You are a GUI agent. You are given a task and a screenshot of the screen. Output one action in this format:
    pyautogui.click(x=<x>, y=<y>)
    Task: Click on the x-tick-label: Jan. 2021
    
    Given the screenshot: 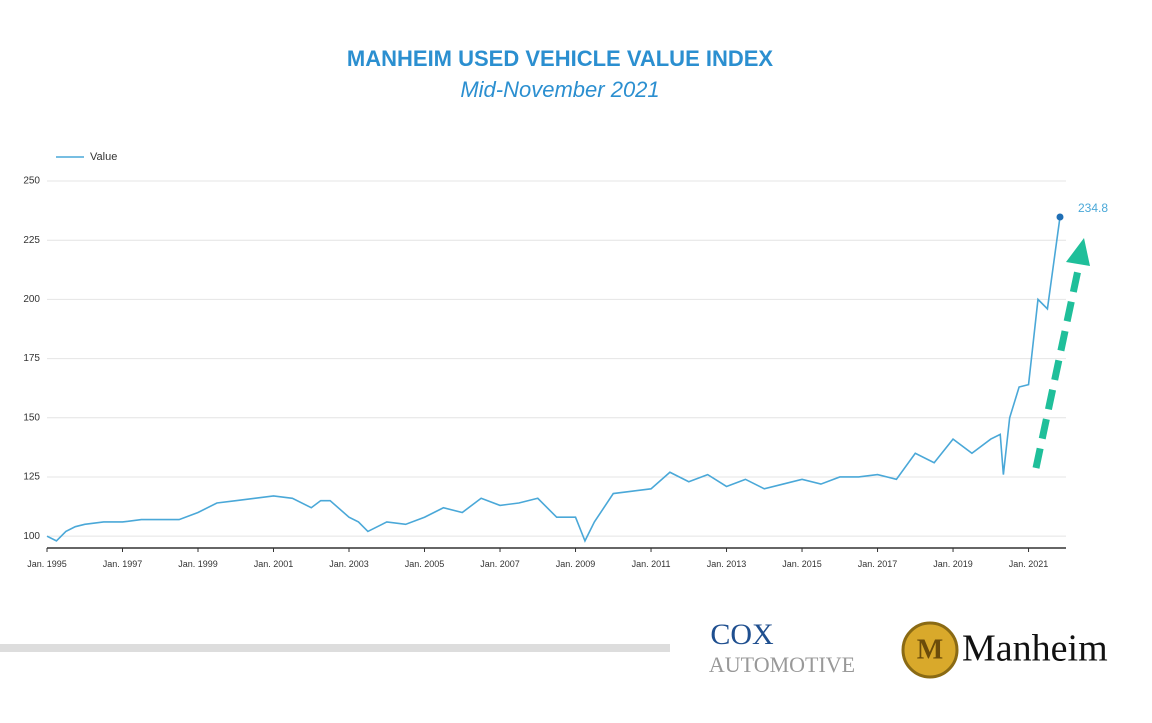 What is the action you would take?
    pyautogui.click(x=1028, y=564)
    